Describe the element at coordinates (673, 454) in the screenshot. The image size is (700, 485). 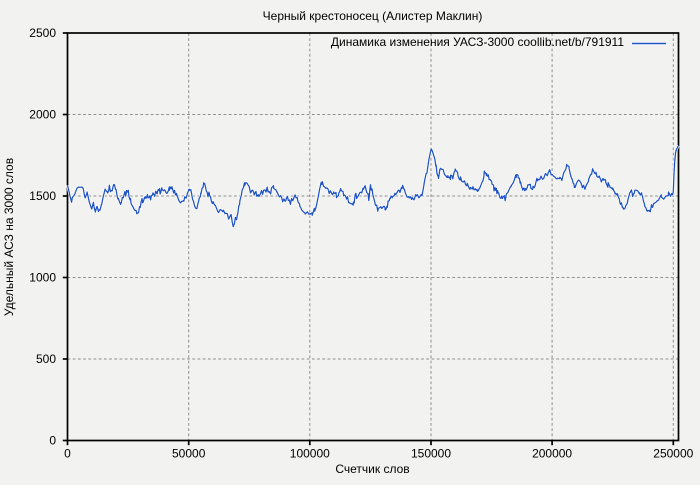
I see `svg-text: 250000` at that location.